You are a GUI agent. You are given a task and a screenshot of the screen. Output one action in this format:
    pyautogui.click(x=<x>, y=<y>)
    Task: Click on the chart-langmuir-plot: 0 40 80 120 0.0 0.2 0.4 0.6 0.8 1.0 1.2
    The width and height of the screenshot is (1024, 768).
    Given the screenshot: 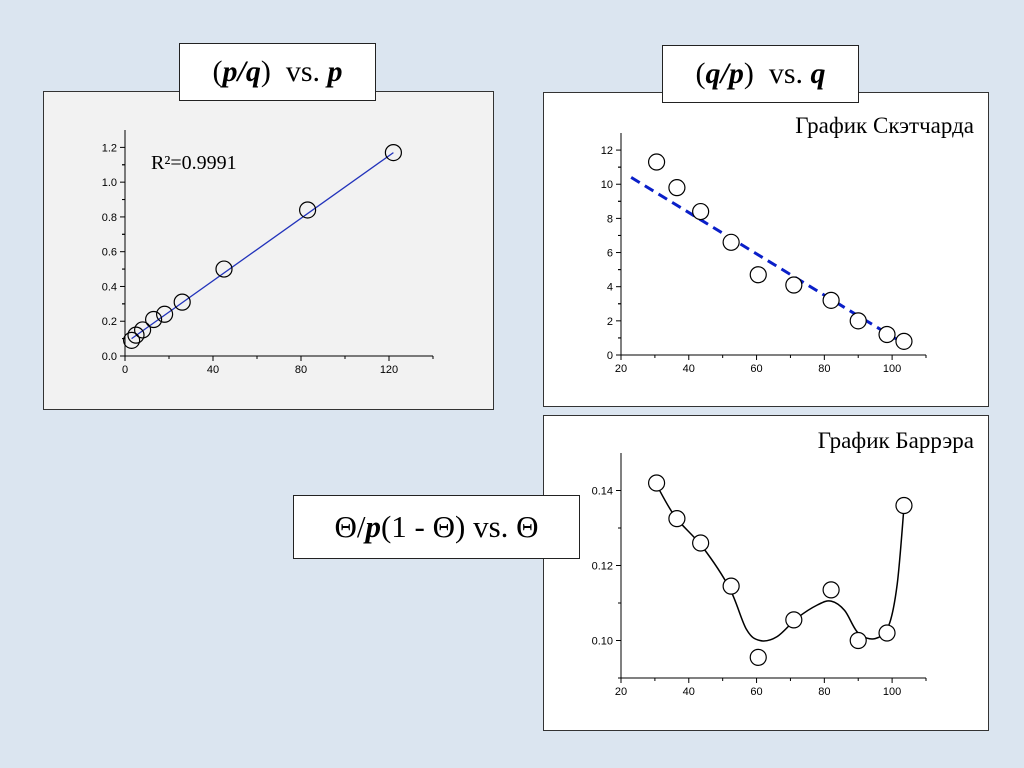 What is the action you would take?
    pyautogui.click(x=268, y=253)
    